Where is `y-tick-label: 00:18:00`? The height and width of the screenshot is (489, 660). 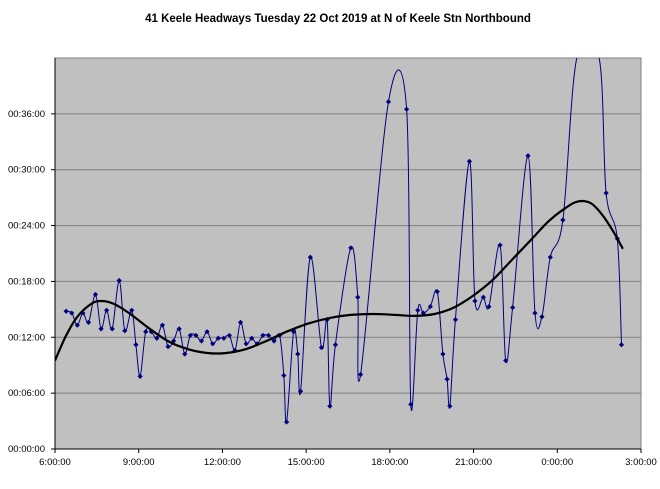 y-tick-label: 00:18:00 is located at coordinates (26, 281).